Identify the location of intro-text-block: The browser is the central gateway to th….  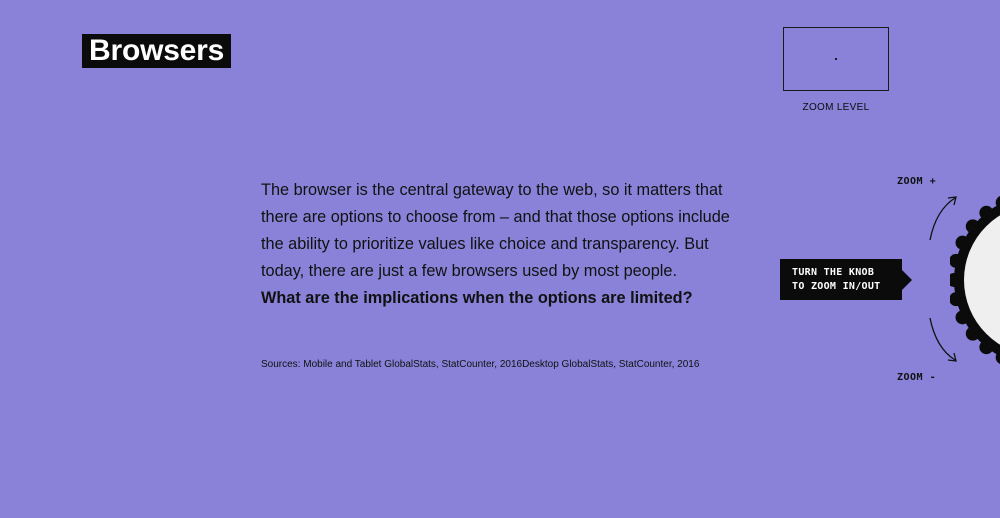
(506, 244).